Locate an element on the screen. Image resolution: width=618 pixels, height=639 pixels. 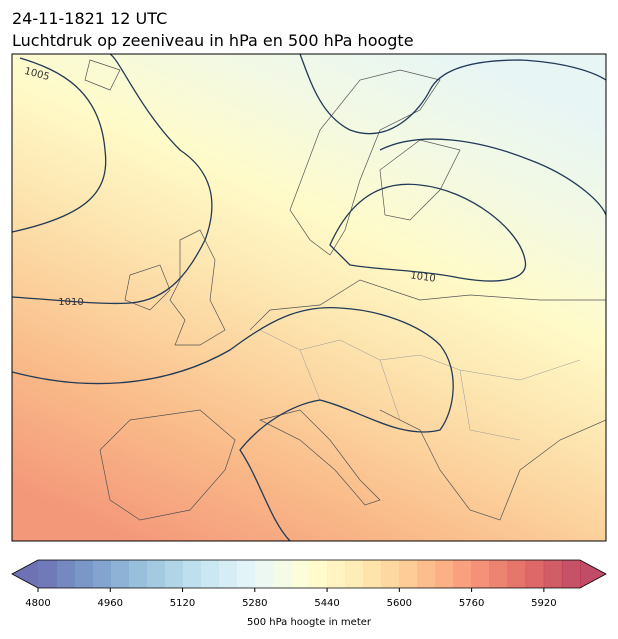
colorbar-tick-label: 5920 is located at coordinates (543, 603).